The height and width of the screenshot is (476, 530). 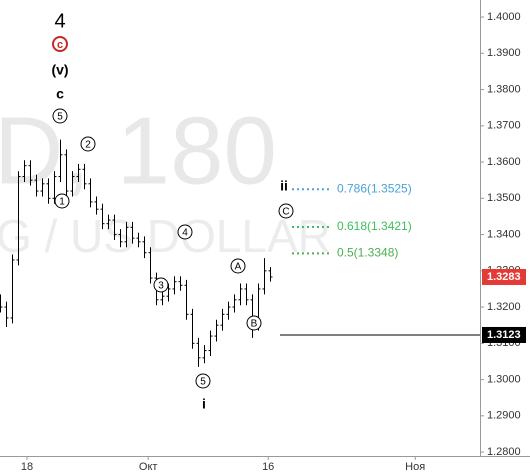 I want to click on fib-label: 0.618(1.3421), so click(x=374, y=226).